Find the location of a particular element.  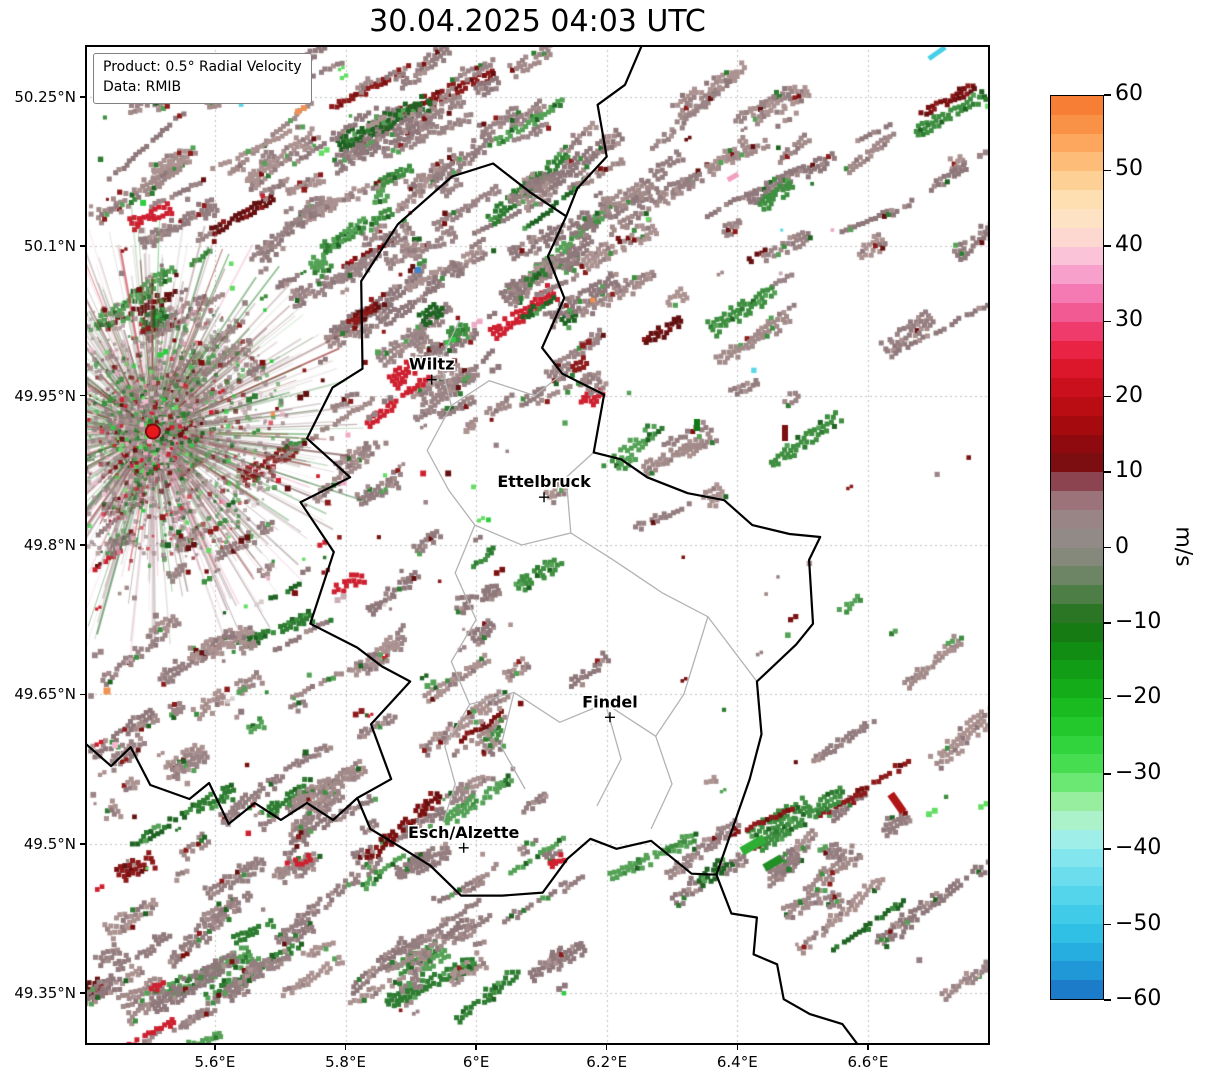

city-label: Esch/Alzette is located at coordinates (463, 832).